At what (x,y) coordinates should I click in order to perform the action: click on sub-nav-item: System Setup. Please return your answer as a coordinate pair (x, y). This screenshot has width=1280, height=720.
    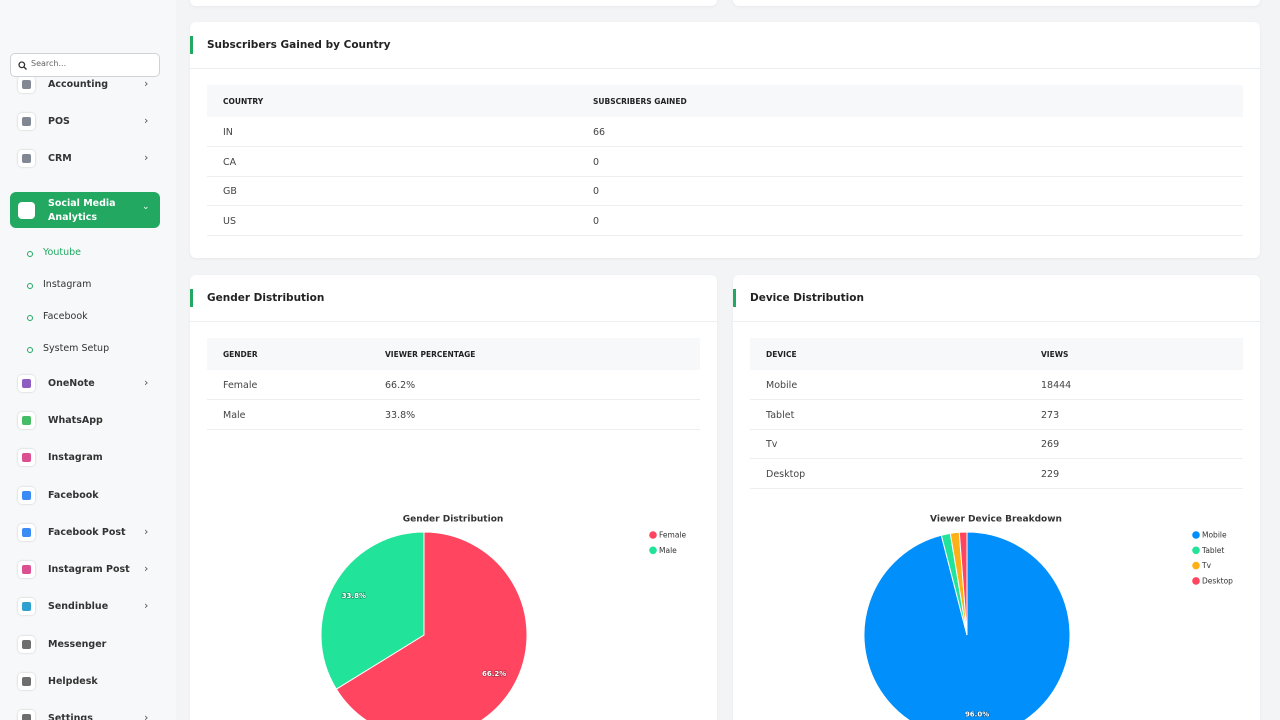
    Looking at the image, I should click on (76, 348).